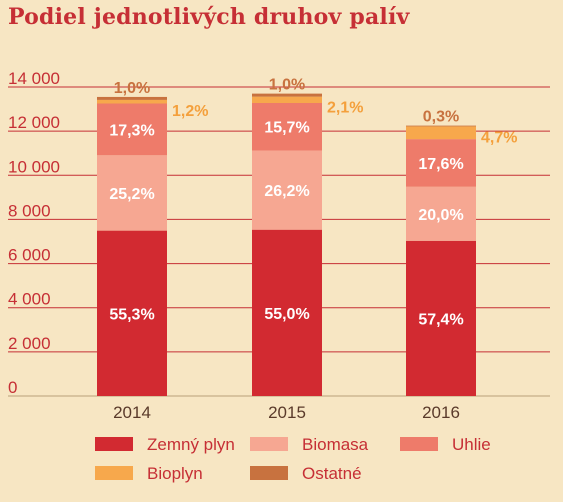 This screenshot has height=502, width=563. I want to click on data-label: 2,1%, so click(345, 108).